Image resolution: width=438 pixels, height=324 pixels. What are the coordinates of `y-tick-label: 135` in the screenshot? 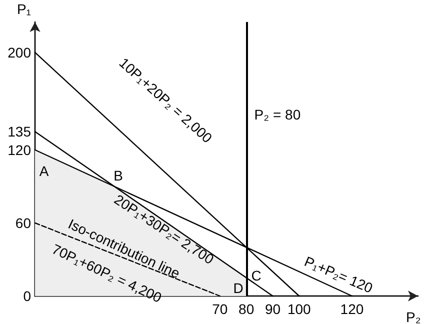 It's located at (20, 132).